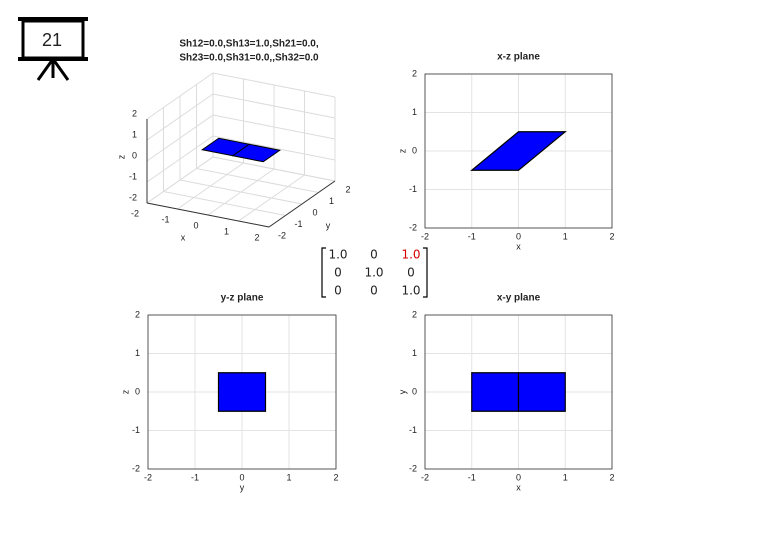 Image resolution: width=759 pixels, height=548 pixels. What do you see at coordinates (52, 40) in the screenshot?
I see `slide-number: 21` at bounding box center [52, 40].